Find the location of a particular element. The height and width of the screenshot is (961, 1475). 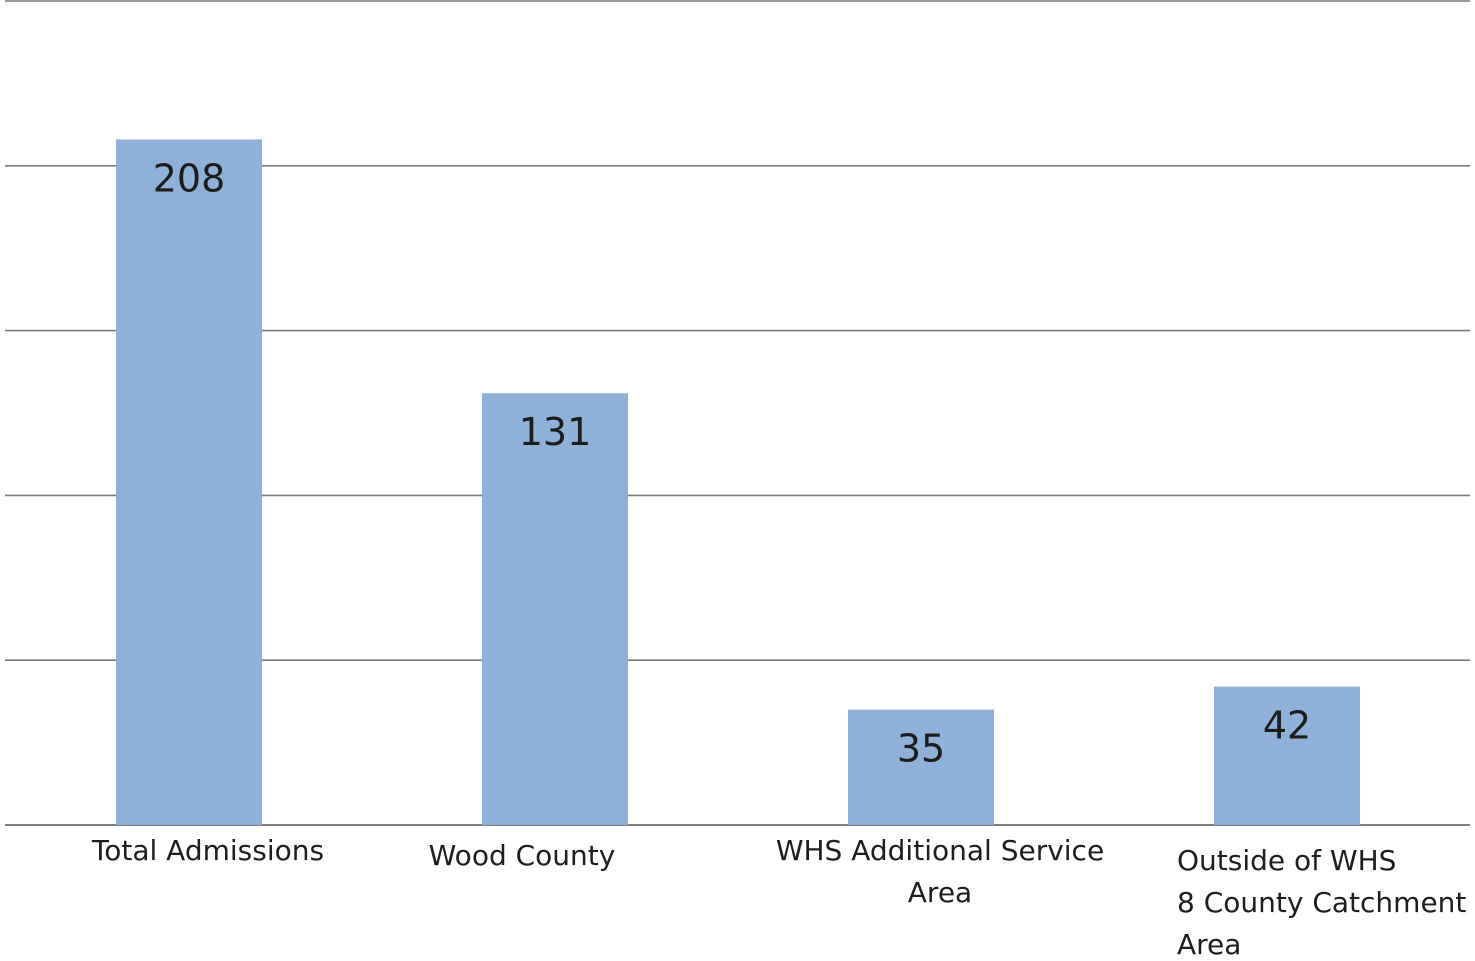

bar-whs-additional-service-area is located at coordinates (921, 767).